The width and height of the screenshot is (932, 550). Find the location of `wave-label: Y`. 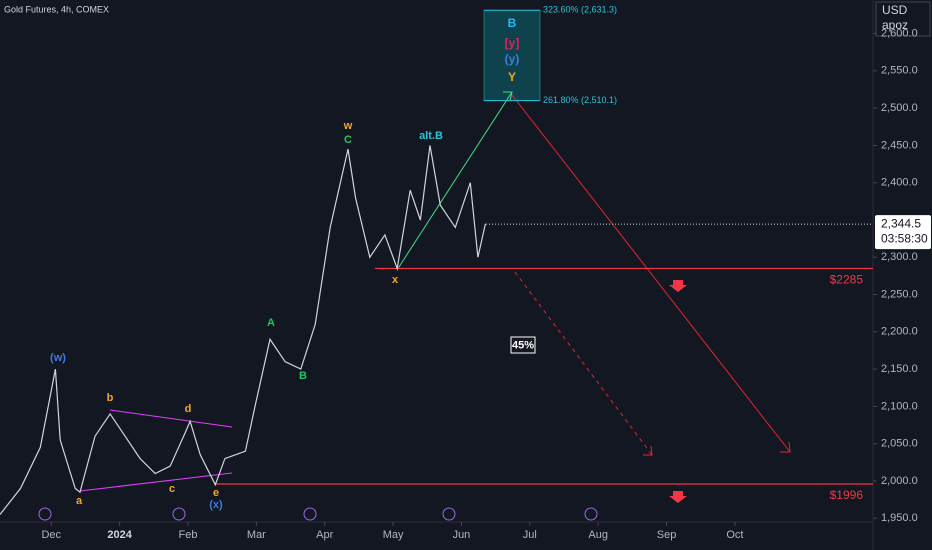

wave-label: Y is located at coordinates (512, 77).